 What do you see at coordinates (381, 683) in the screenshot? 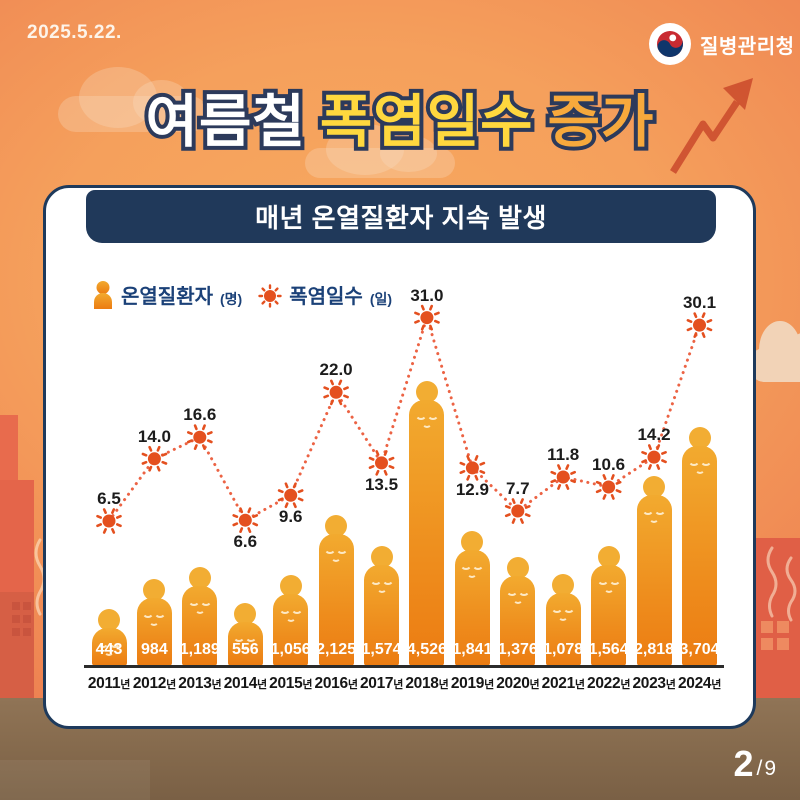
I see `year-label: 2017년` at bounding box center [381, 683].